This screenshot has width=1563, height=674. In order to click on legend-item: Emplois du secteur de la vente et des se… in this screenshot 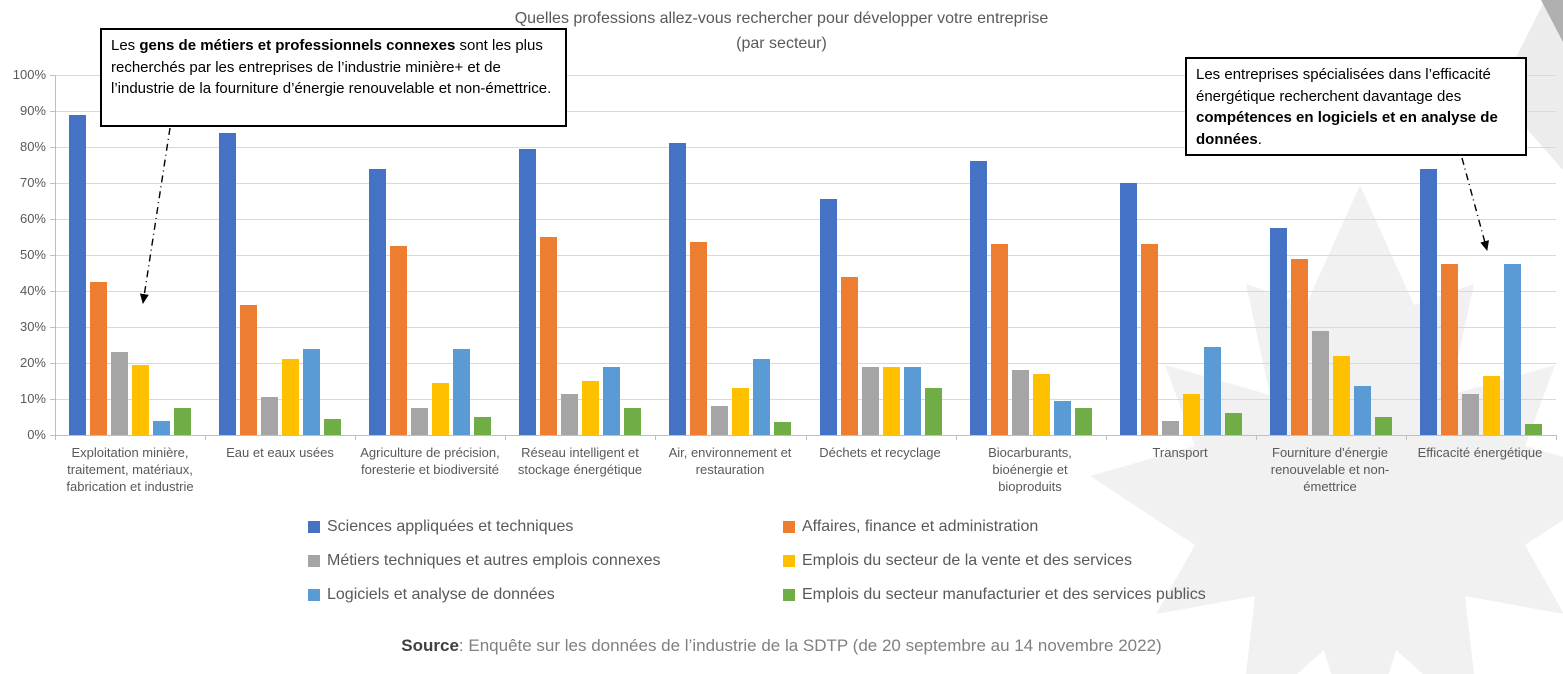, I will do `click(994, 561)`.